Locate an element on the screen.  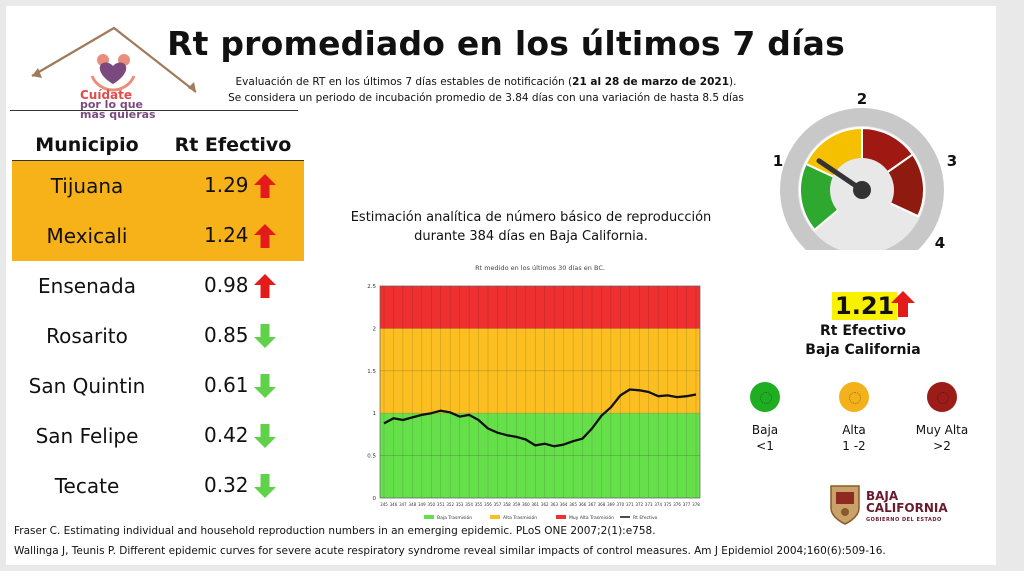
rt-value-cell: 0.42 is located at coordinates (233, 436).